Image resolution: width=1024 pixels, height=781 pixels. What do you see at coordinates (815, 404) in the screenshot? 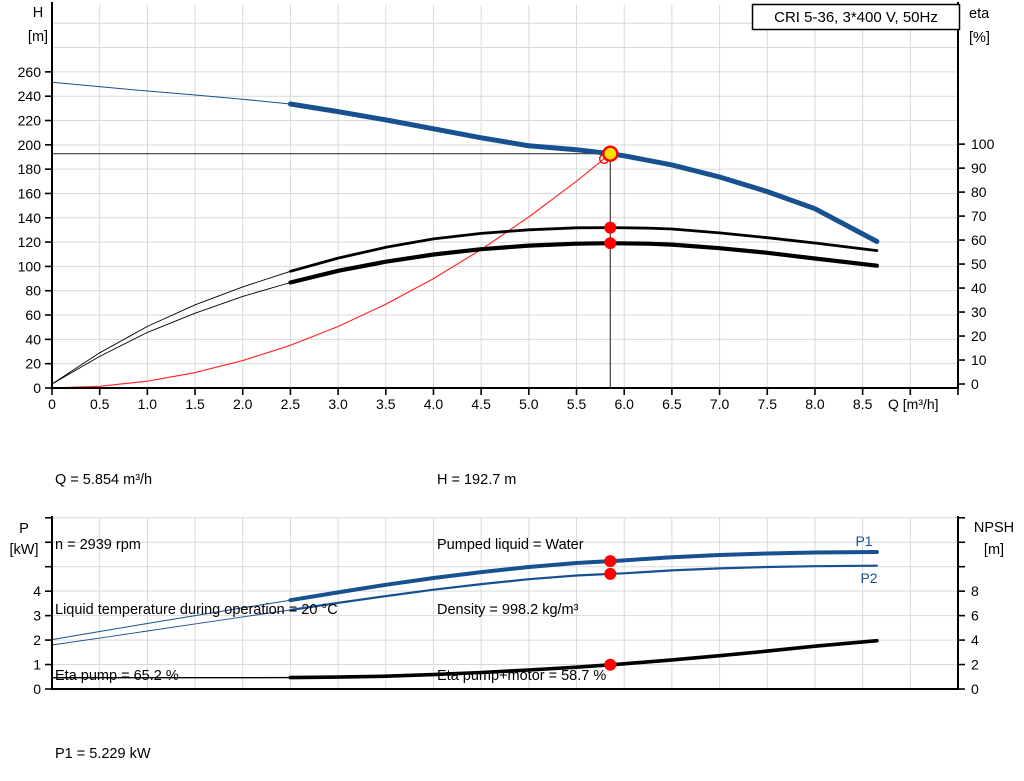
I see `x-tick-label: 8.0` at bounding box center [815, 404].